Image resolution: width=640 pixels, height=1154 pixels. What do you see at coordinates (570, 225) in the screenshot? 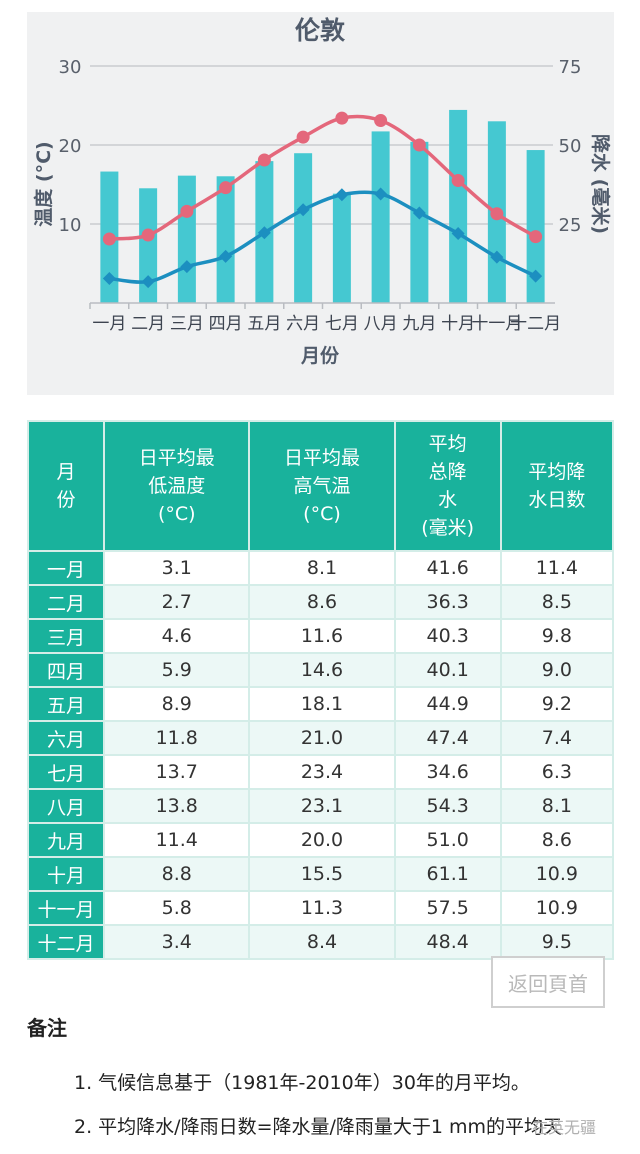
I see `y-right-tick-label: 25` at bounding box center [570, 225].